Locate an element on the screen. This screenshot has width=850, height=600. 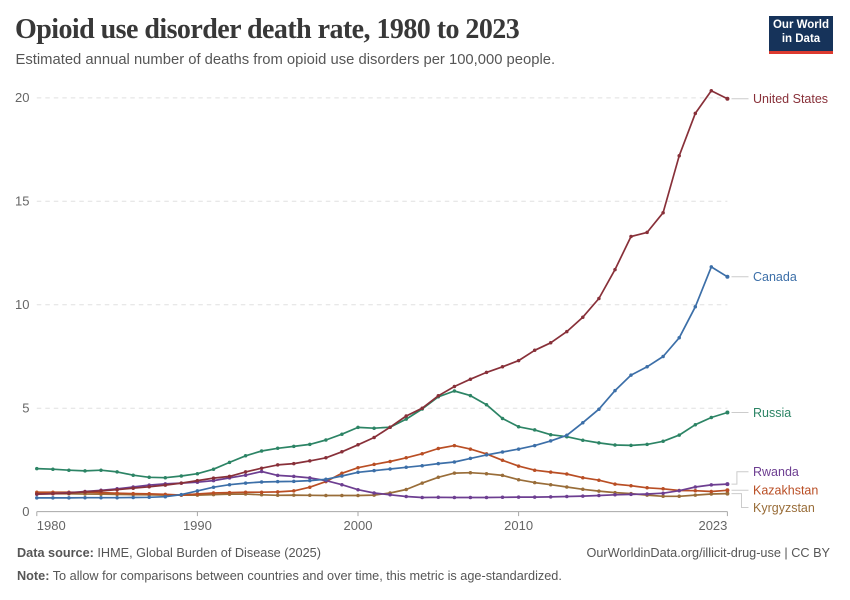
svg-text: Kazakhstan is located at coordinates (785, 491).